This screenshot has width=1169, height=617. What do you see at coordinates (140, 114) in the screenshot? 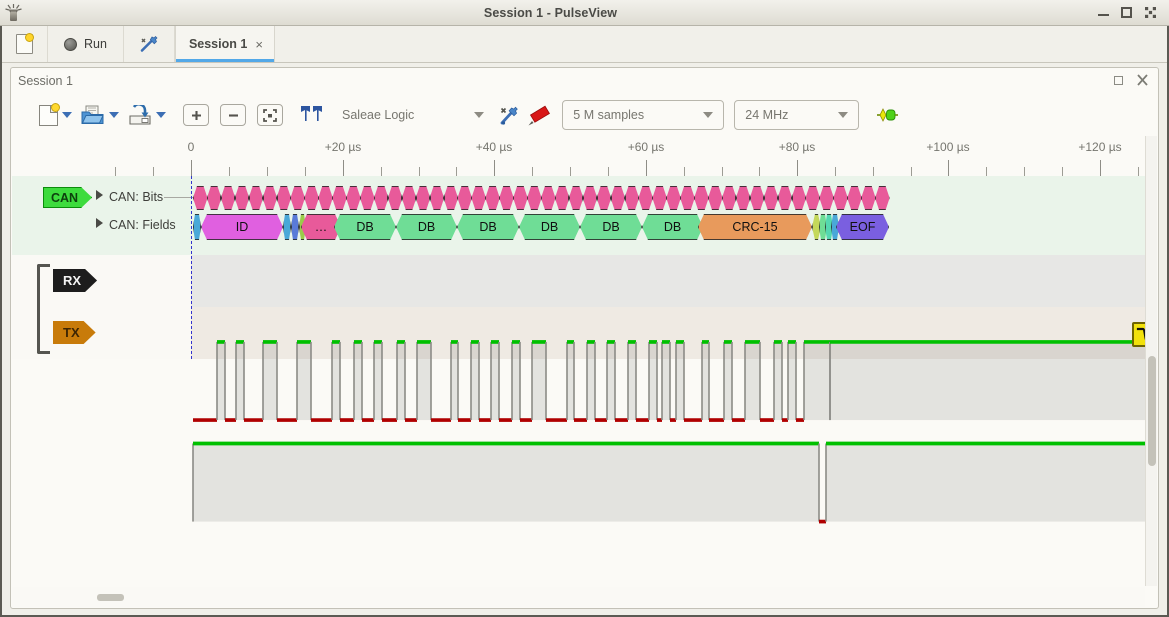
I see `save-button` at bounding box center [140, 114].